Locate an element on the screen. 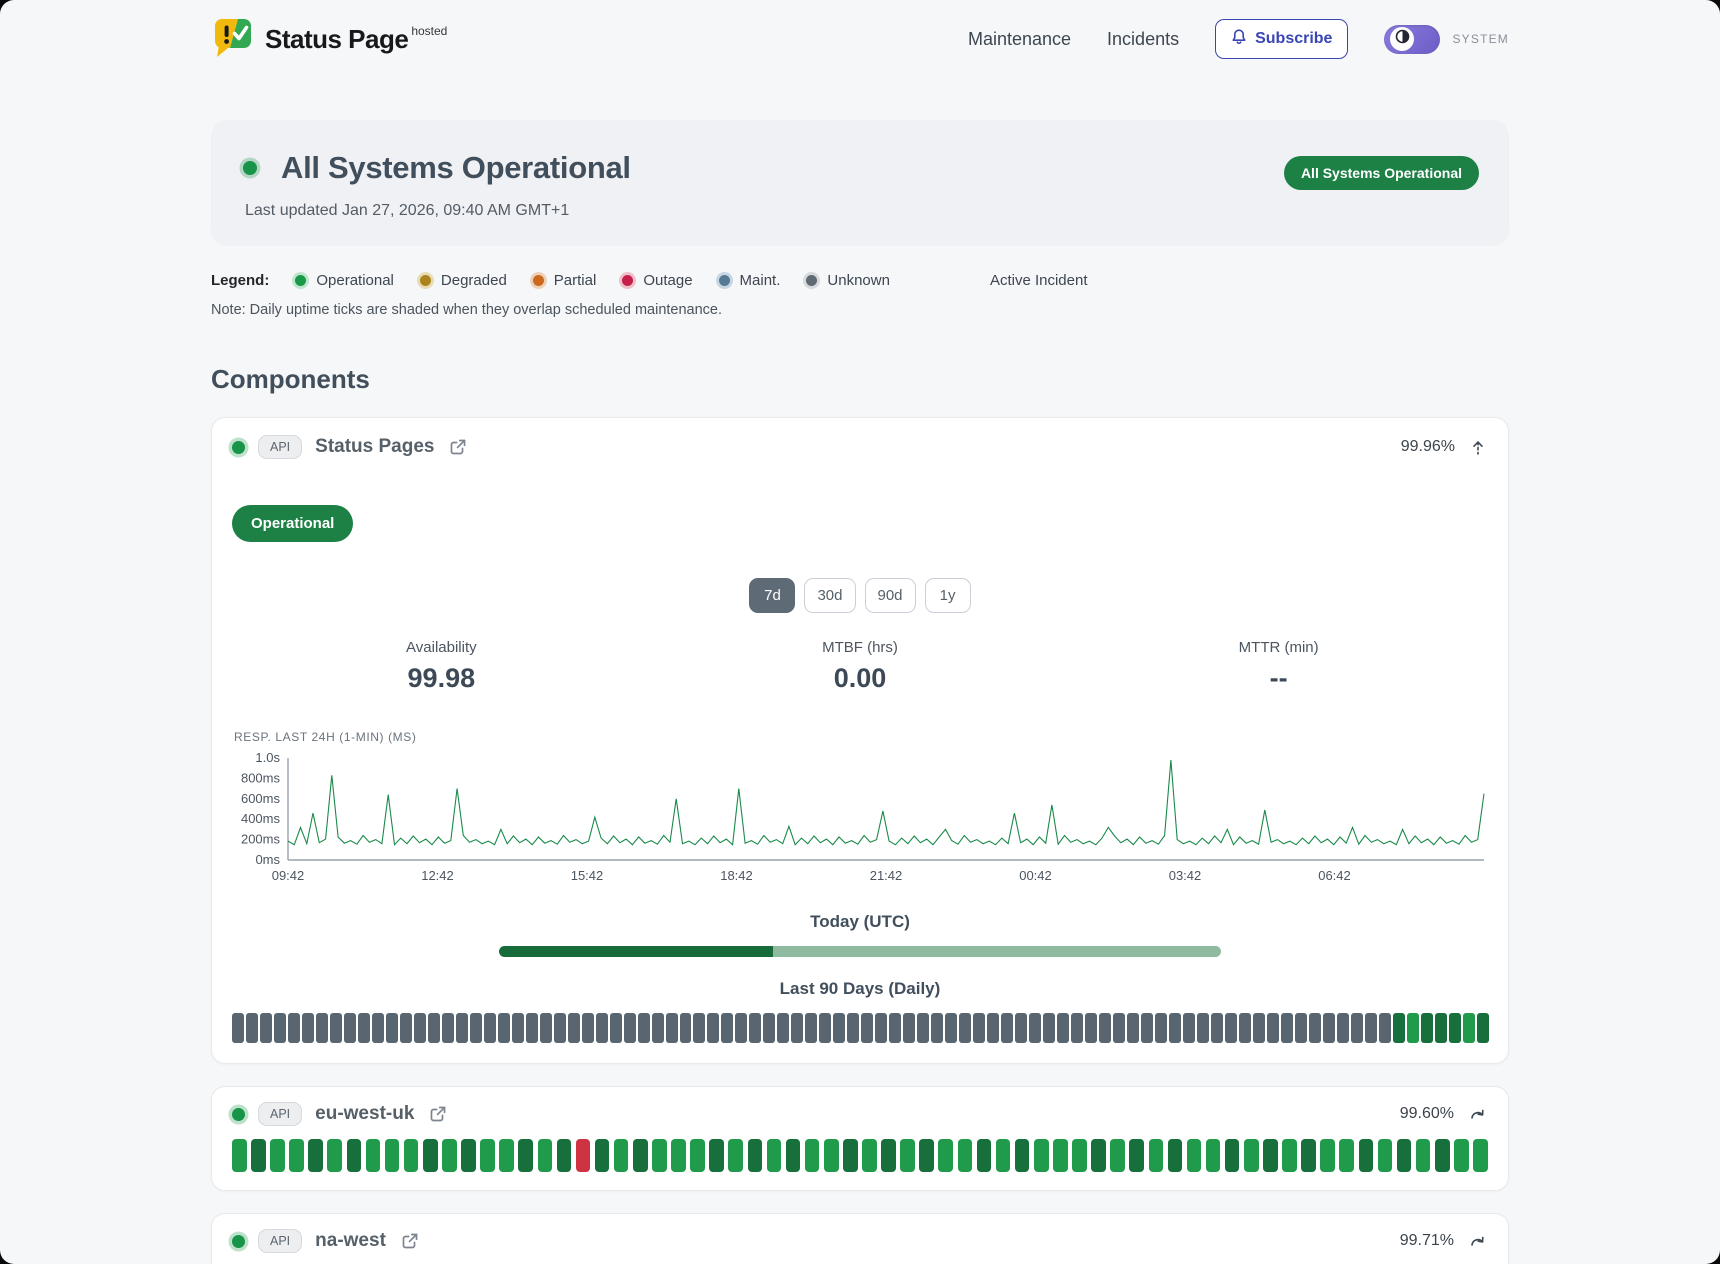 The image size is (1720, 1264). theme-toggle is located at coordinates (1412, 39).